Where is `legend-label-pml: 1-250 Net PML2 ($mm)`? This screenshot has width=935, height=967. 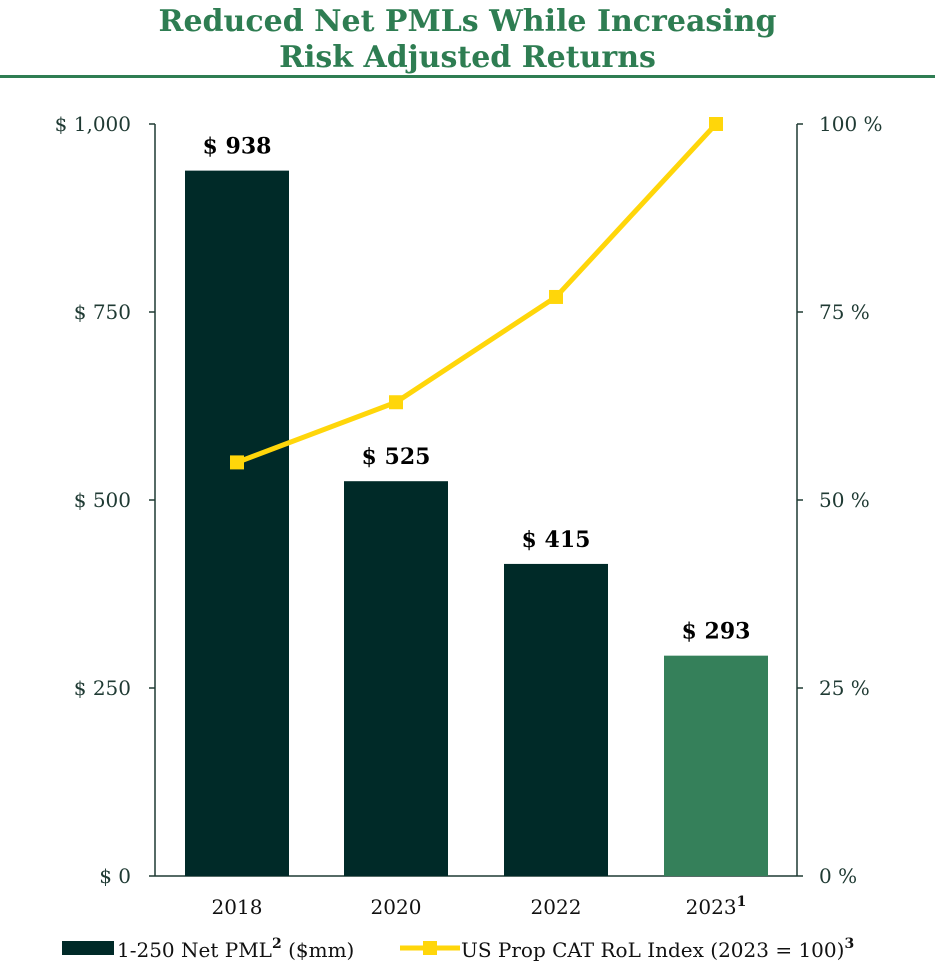
legend-label-pml: 1-250 Net PML2 ($mm) is located at coordinates (235, 949).